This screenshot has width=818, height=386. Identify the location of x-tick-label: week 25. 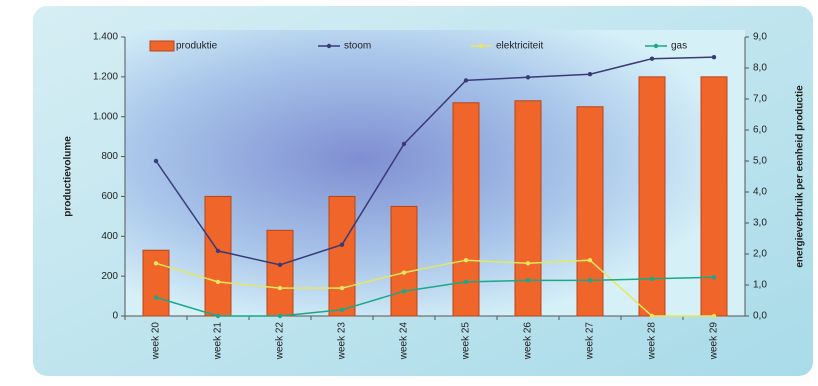
(466, 341).